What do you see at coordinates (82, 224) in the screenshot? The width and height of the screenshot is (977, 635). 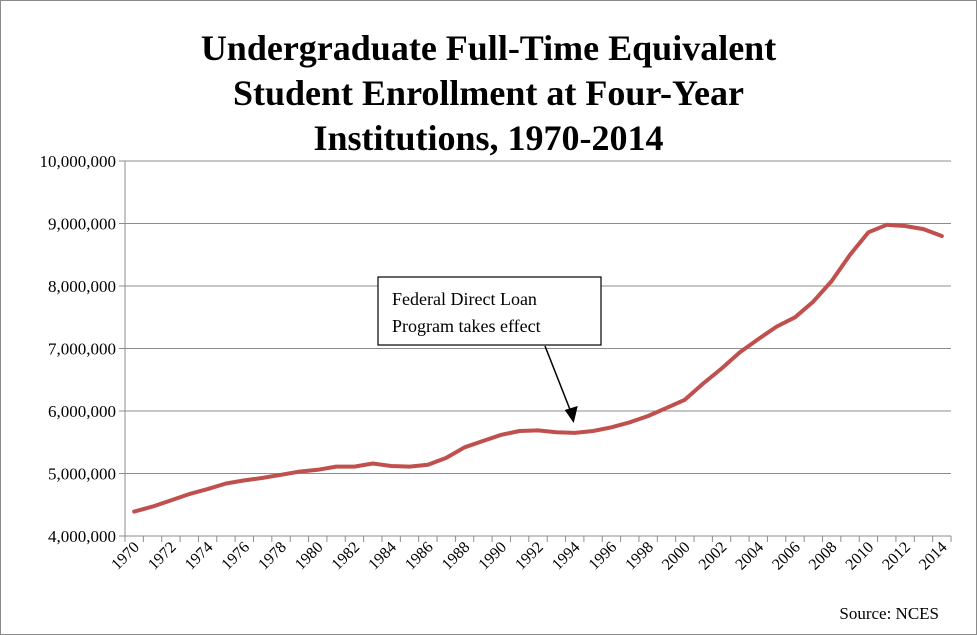 I see `y-tick-label: 9,000,000` at bounding box center [82, 224].